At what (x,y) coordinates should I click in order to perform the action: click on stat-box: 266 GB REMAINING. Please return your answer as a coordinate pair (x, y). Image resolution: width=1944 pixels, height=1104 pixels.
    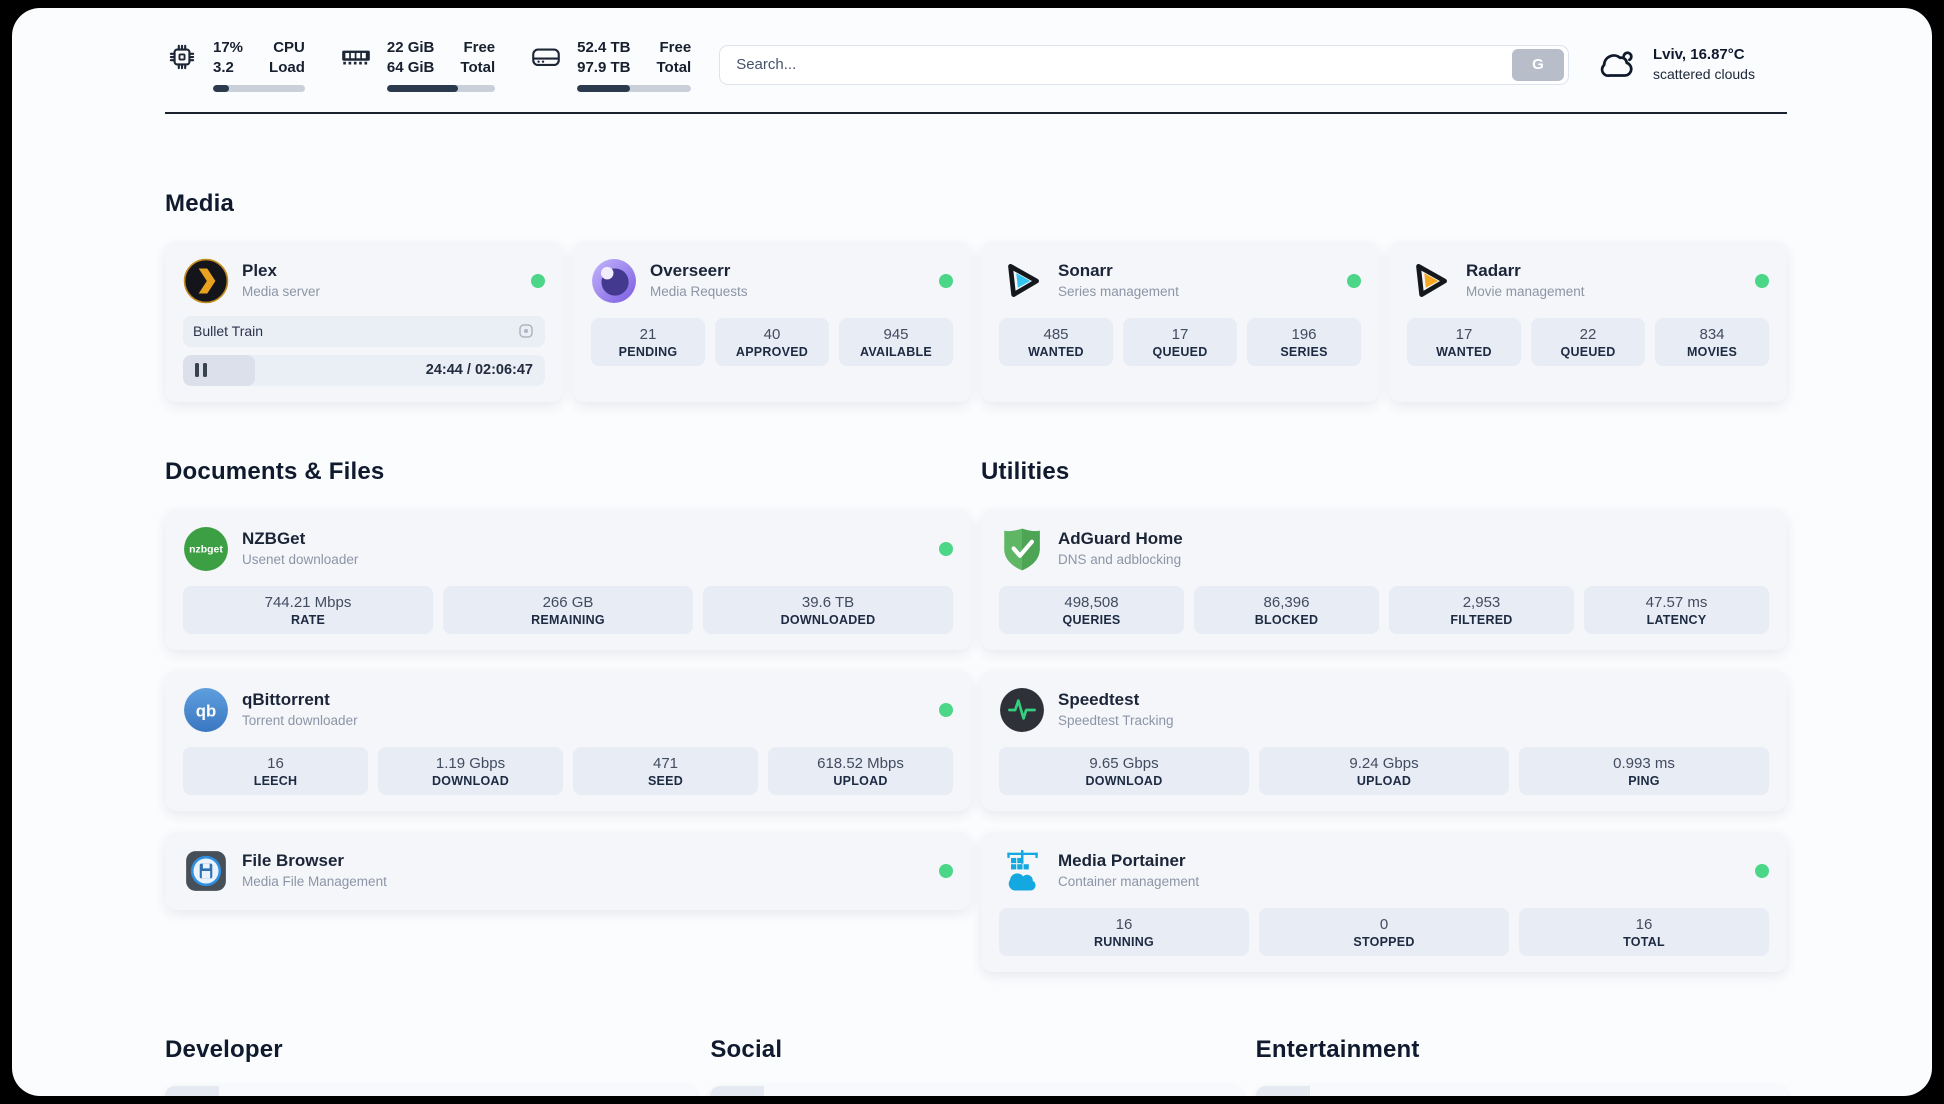
    Looking at the image, I should click on (568, 609).